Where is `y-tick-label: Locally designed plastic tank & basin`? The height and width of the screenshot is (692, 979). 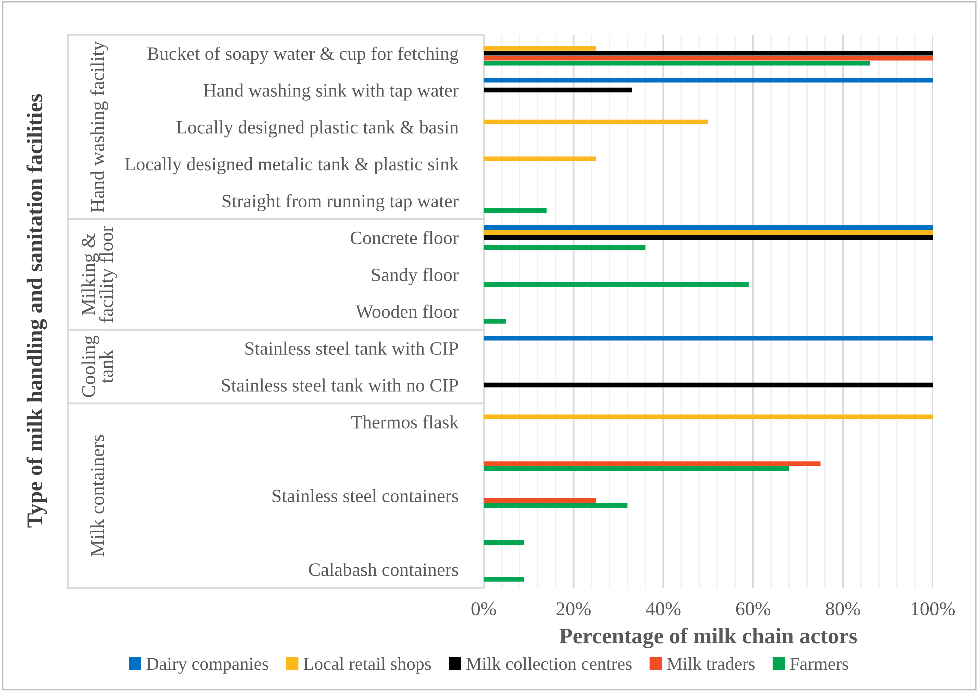 y-tick-label: Locally designed plastic tank & basin is located at coordinates (317, 129).